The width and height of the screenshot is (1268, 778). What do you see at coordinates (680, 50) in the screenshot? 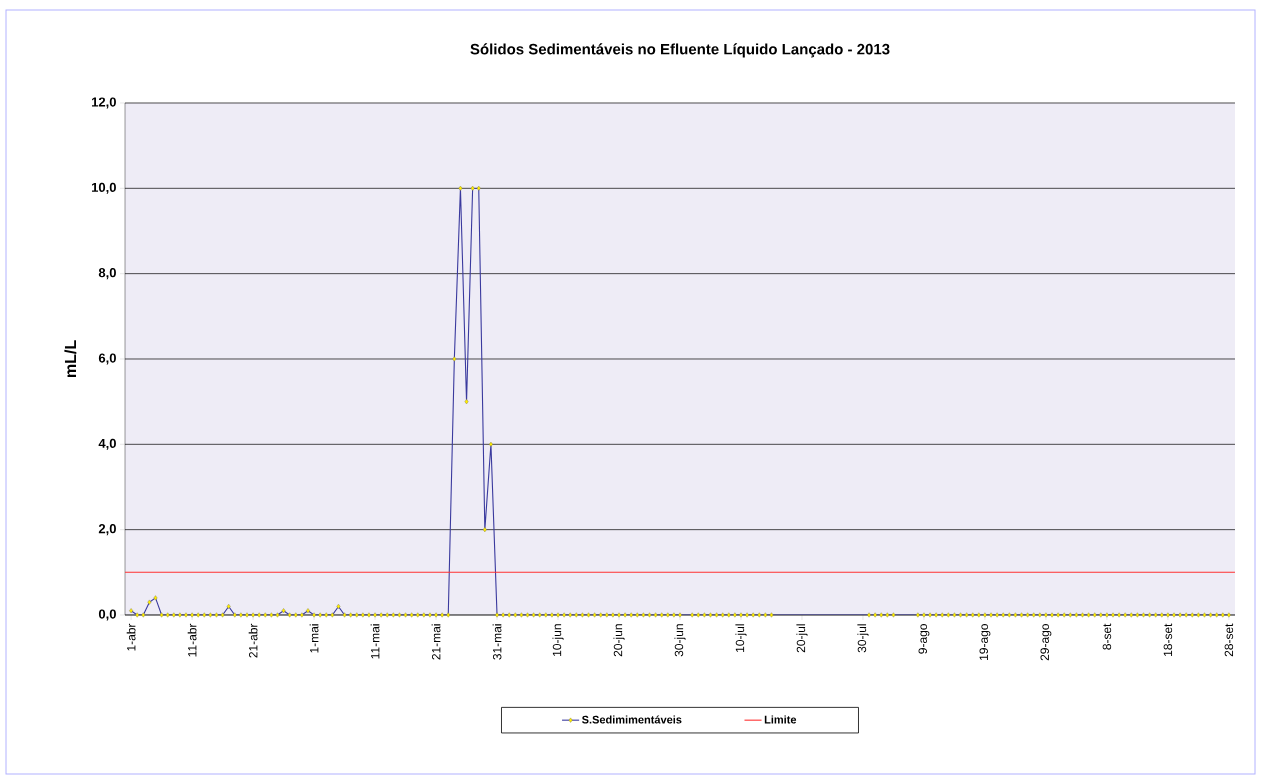
I see `chart-title: Sólidos Sedimentáveis no Efluente Líquido Lançado - 2013` at bounding box center [680, 50].